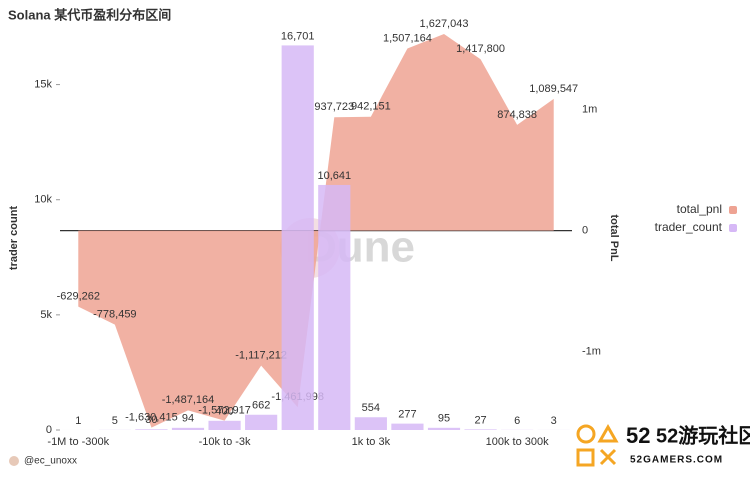  I want to click on chart-title: Solana 某代币盈利分布区间, so click(89, 14).